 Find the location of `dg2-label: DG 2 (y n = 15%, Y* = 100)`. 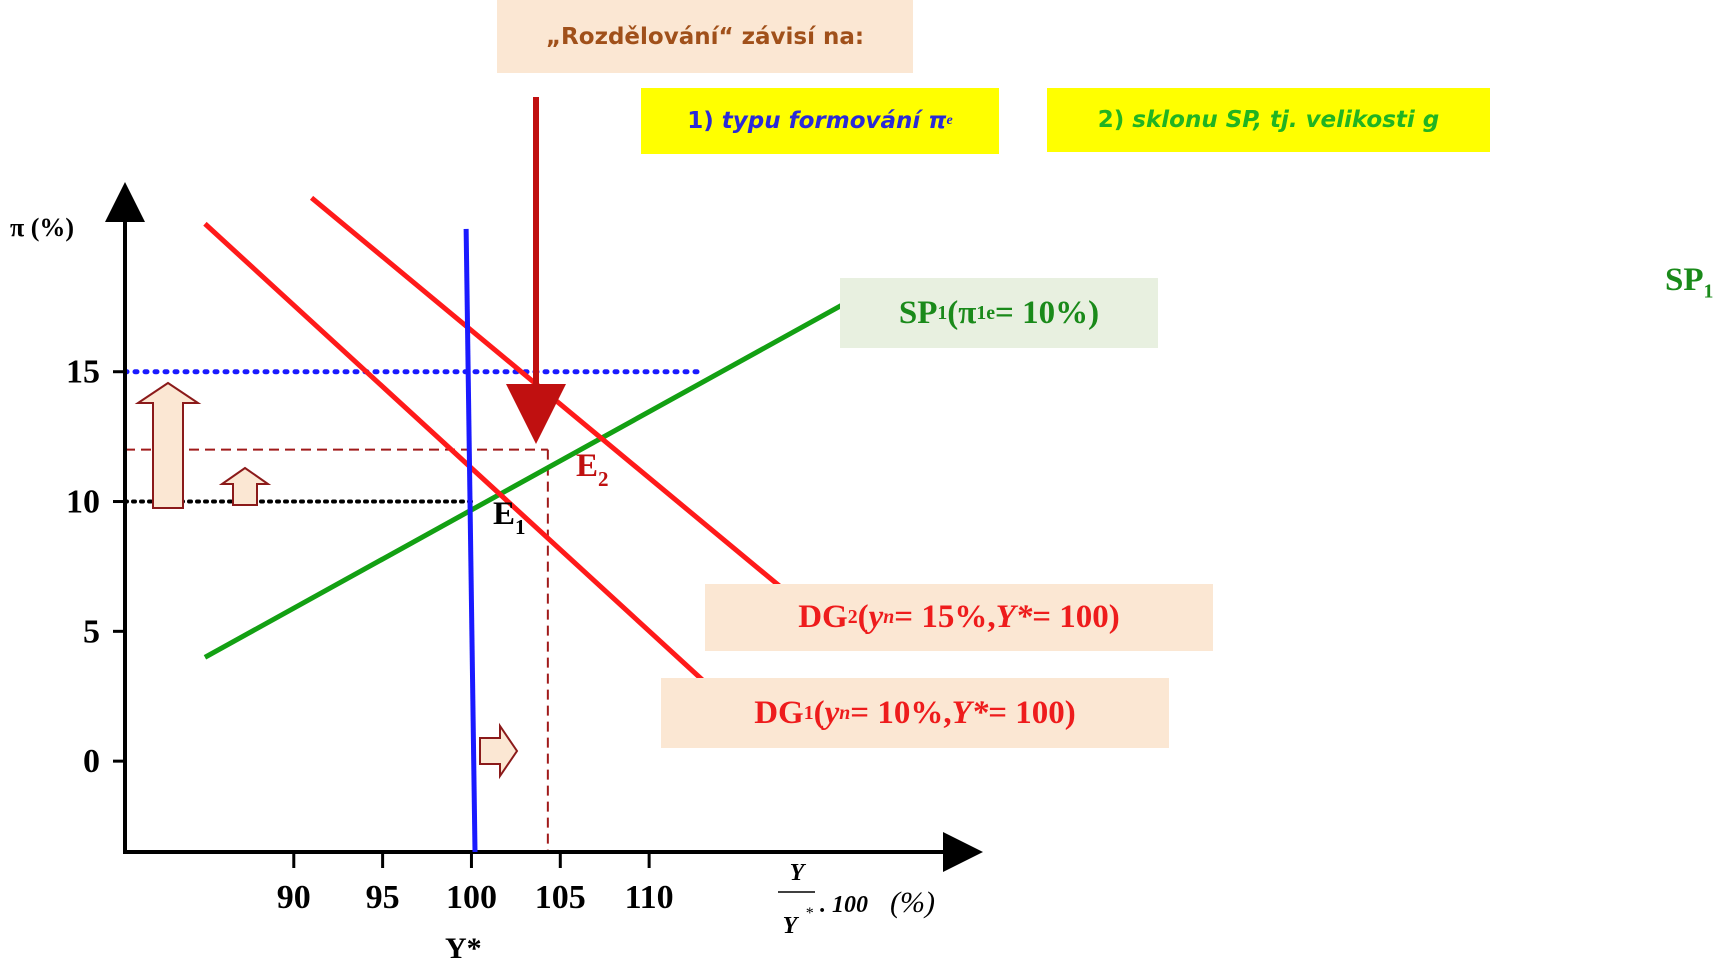

dg2-label: DG 2 (y n = 15%, Y* = 100) is located at coordinates (959, 617).